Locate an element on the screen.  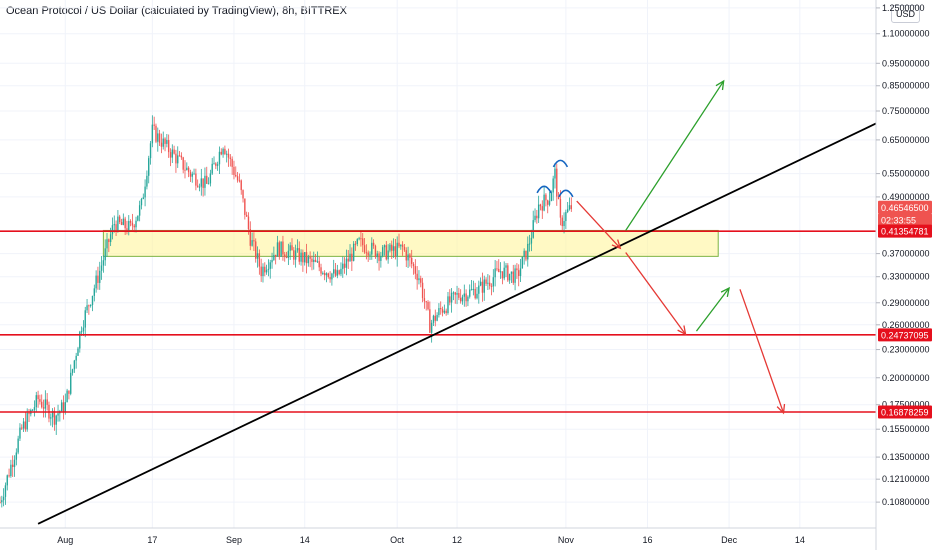
currency-button: USD is located at coordinates (905, 14).